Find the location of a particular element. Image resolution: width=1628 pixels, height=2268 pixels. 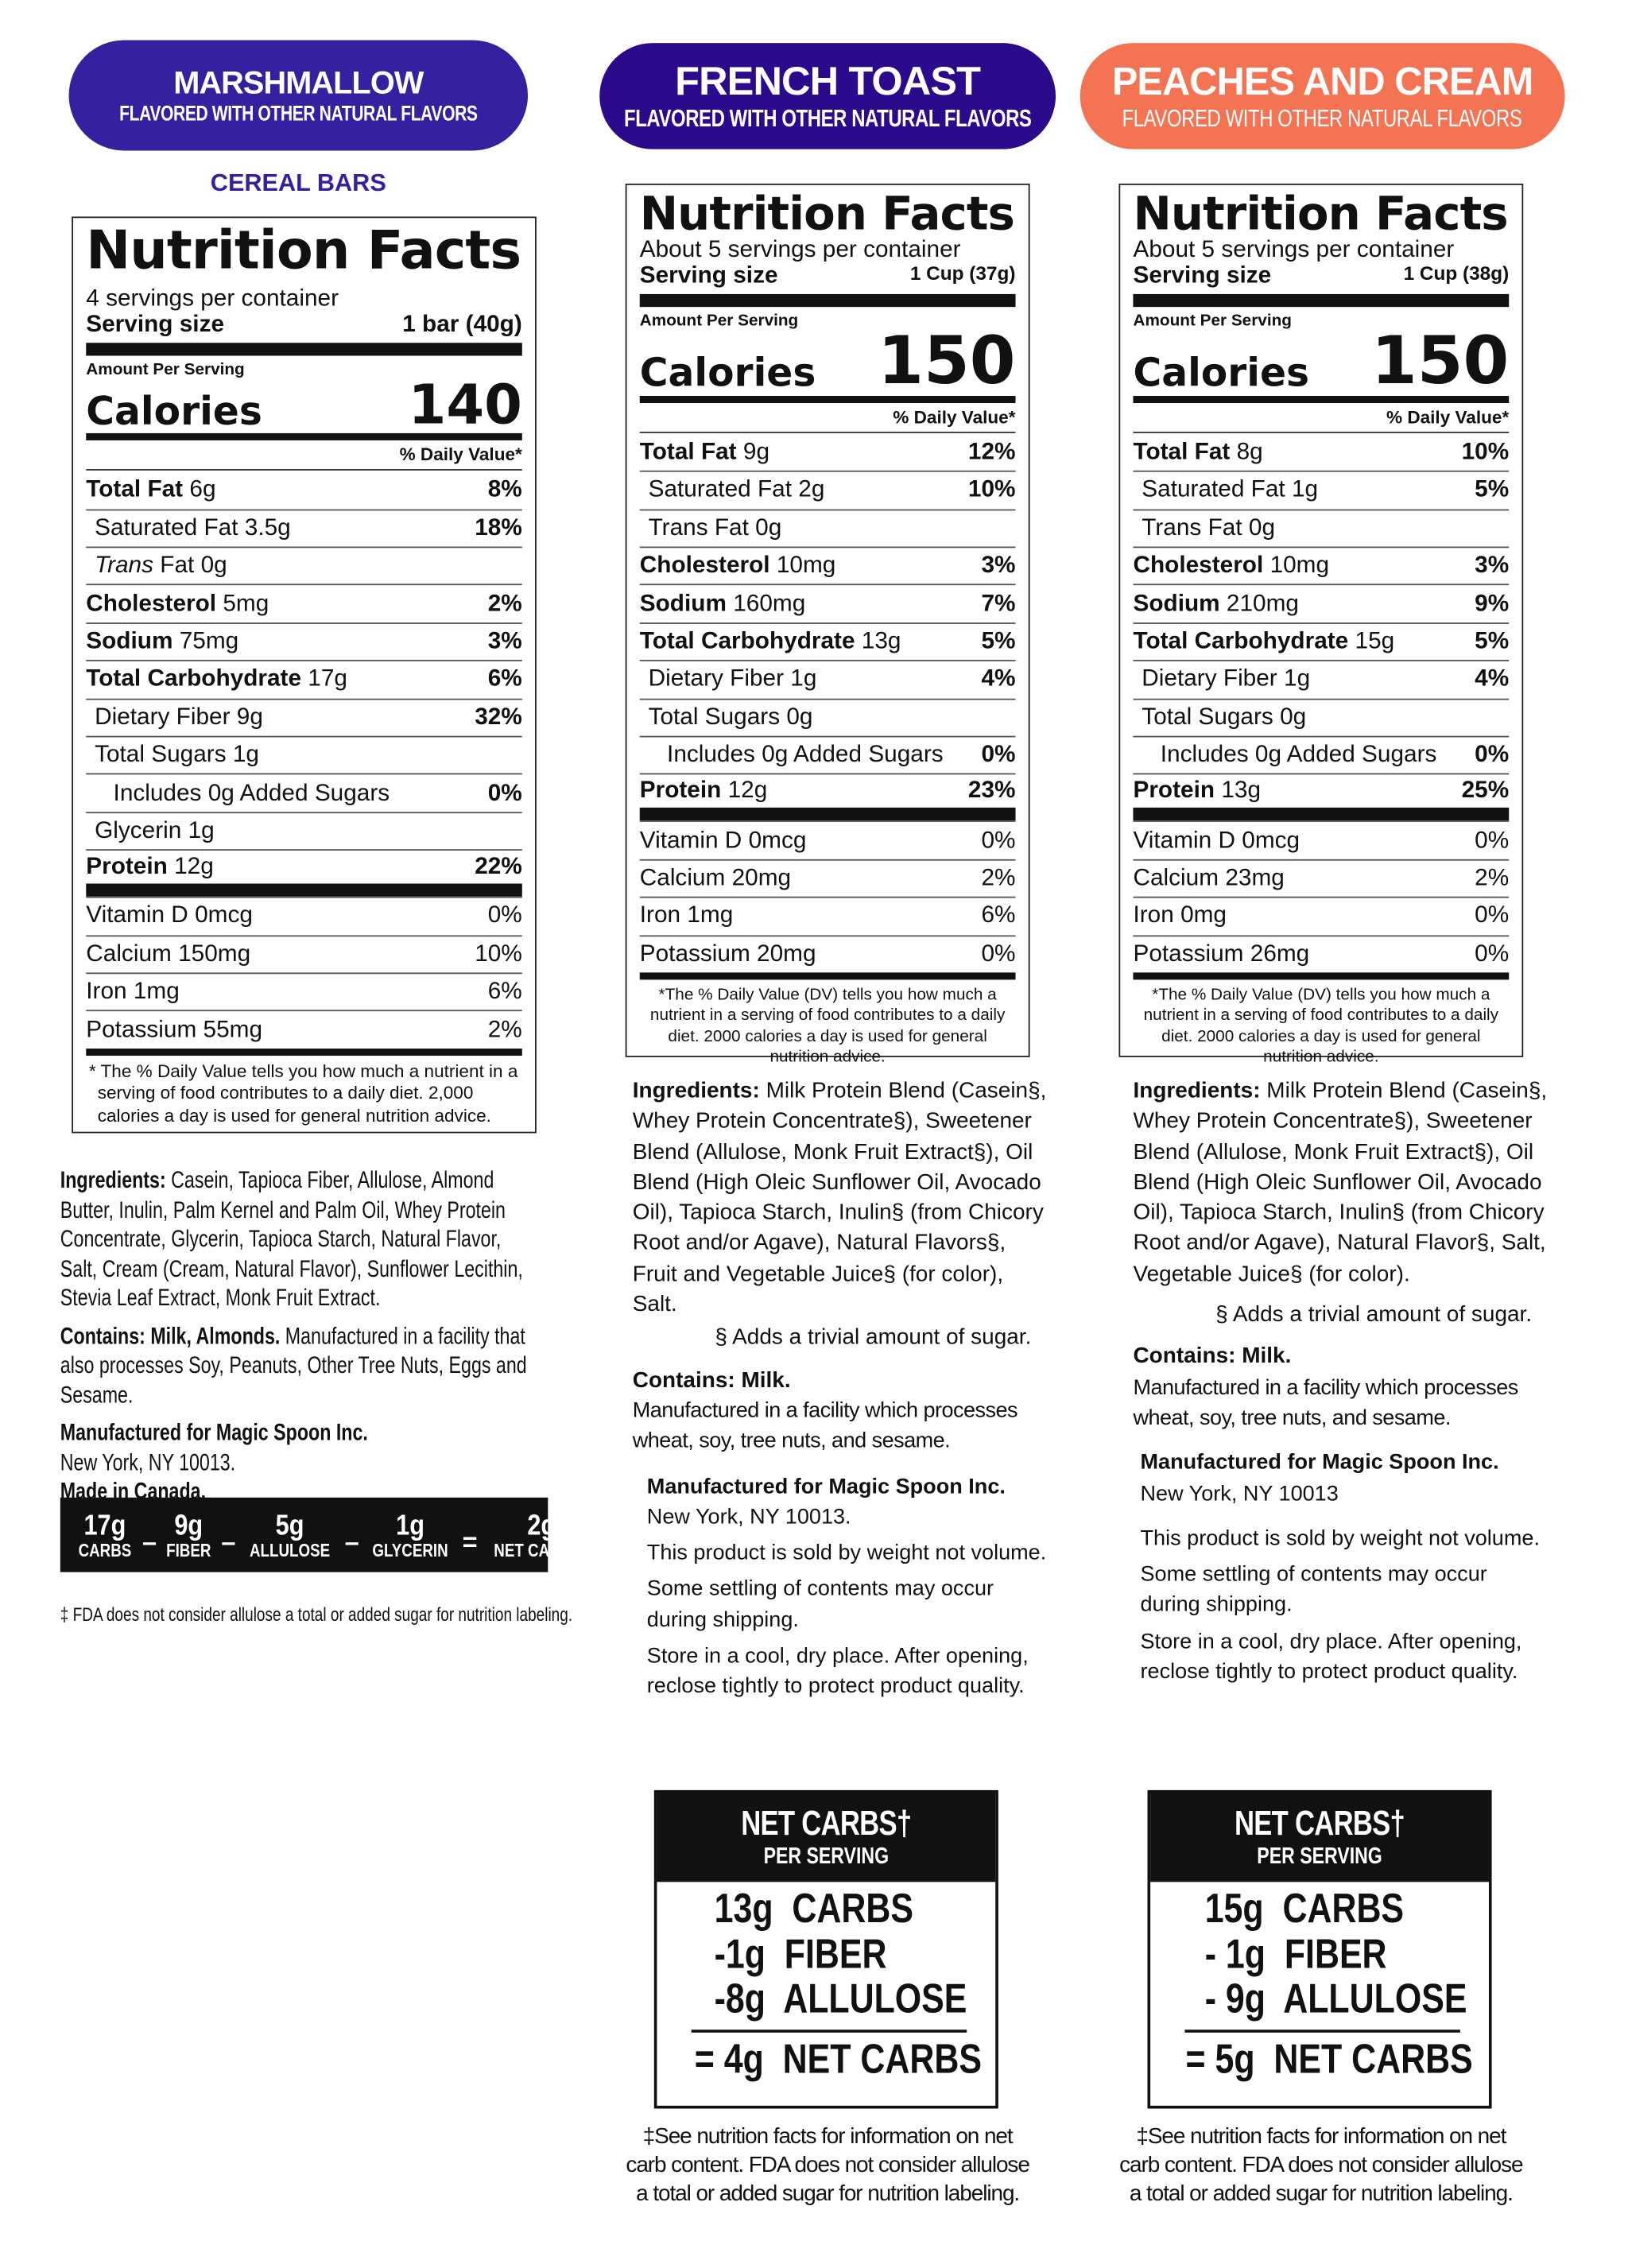

nutrient-row: Cholesterol 10mg 3% is located at coordinates (1321, 565).